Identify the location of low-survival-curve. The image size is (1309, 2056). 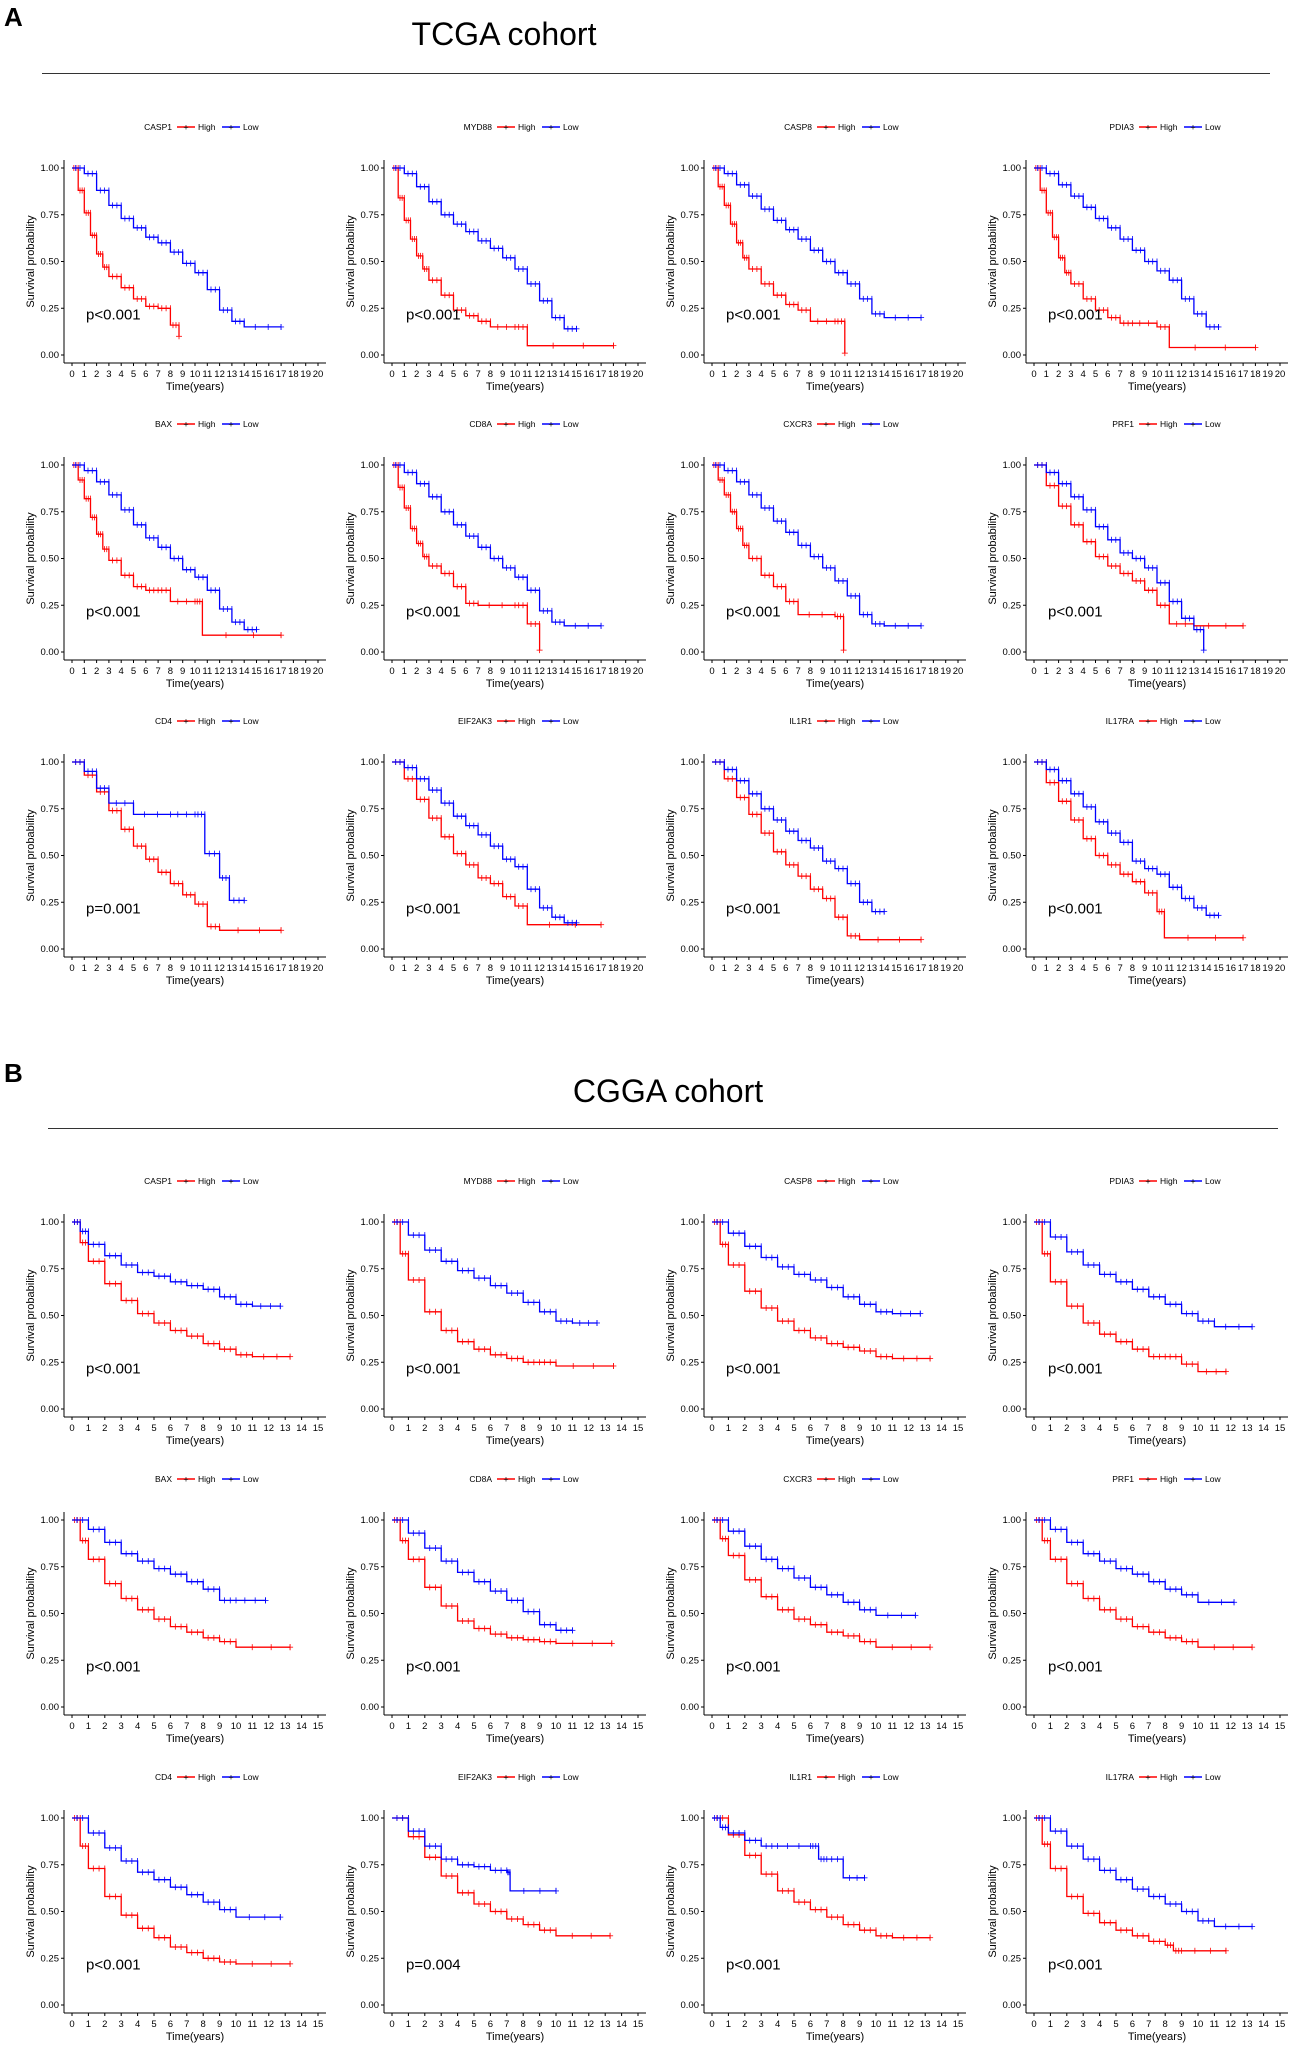
(798, 837).